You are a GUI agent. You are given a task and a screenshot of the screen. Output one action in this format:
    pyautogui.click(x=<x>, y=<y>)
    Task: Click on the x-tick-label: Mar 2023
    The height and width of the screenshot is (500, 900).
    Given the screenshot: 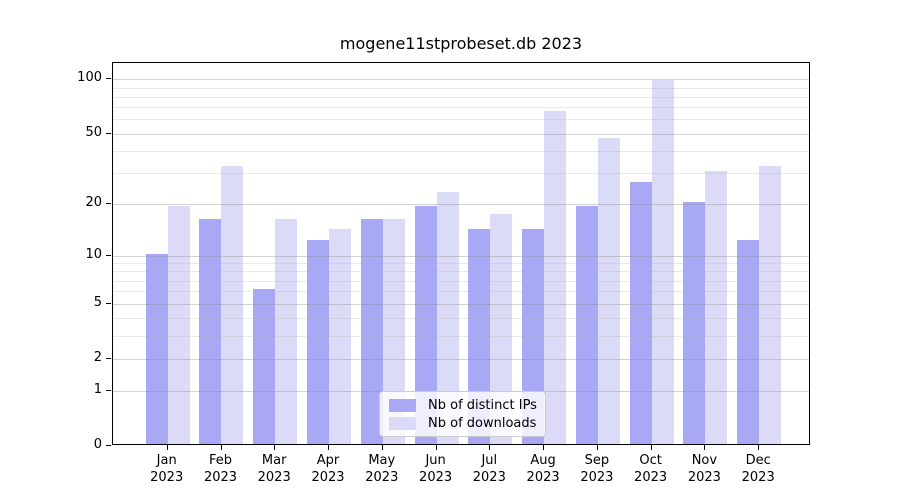 What is the action you would take?
    pyautogui.click(x=274, y=469)
    